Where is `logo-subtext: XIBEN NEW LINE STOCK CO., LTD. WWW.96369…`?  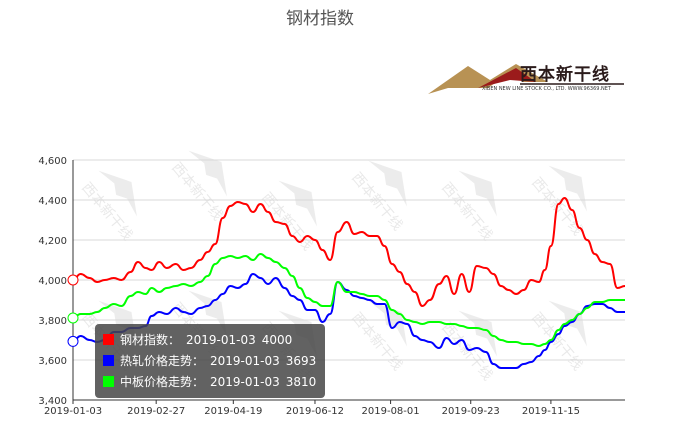
logo-subtext: XIBEN NEW LINE STOCK CO., LTD. WWW.96369… is located at coordinates (546, 89).